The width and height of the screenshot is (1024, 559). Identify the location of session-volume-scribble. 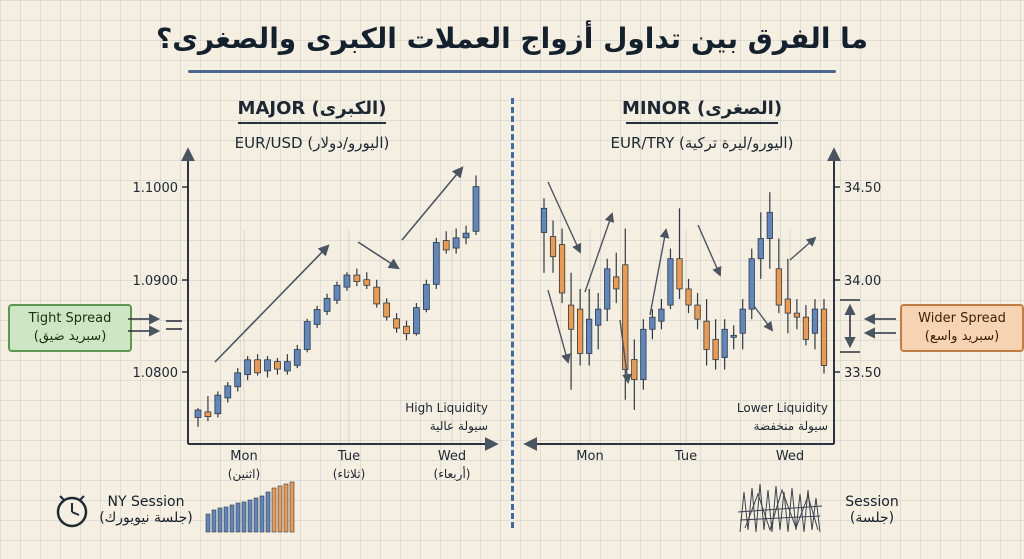
(780, 508).